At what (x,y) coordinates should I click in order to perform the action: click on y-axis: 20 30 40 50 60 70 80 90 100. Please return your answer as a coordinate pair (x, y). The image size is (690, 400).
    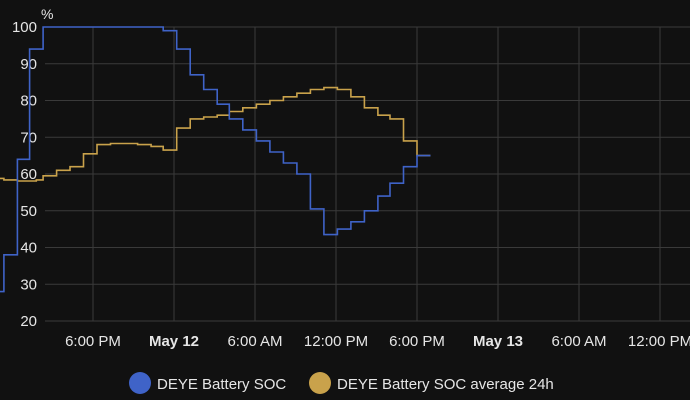
    Looking at the image, I should click on (24, 174).